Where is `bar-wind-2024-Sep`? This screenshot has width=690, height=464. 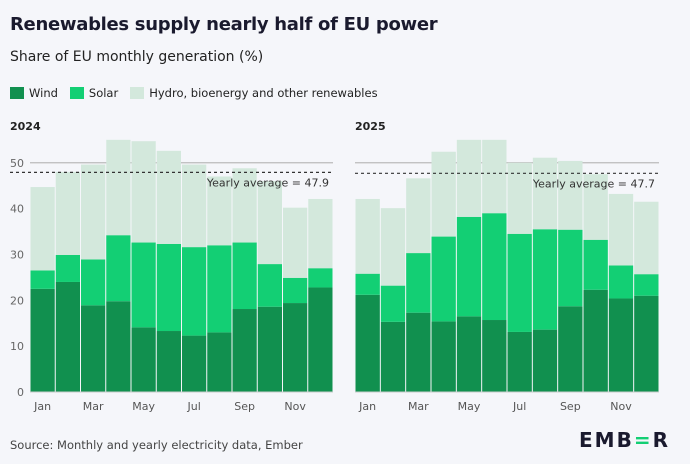
bar-wind-2024-Sep is located at coordinates (244, 350).